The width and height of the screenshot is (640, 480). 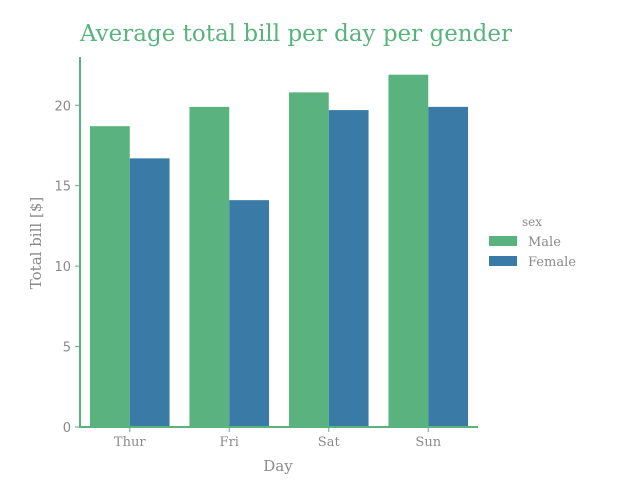 What do you see at coordinates (67, 428) in the screenshot?
I see `y-tick-label: 0` at bounding box center [67, 428].